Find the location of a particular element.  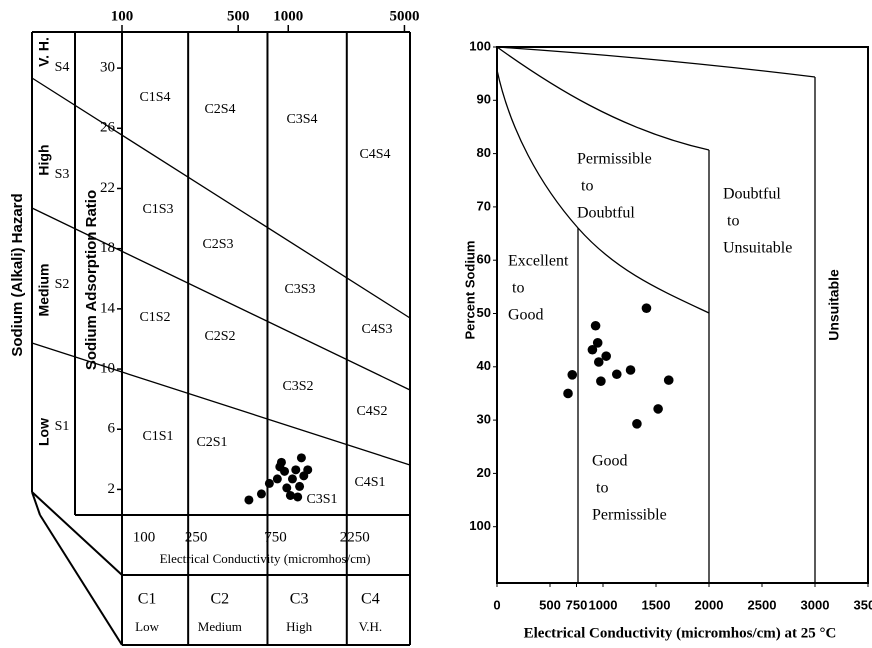

zone-label: C4S4 is located at coordinates (374, 154).